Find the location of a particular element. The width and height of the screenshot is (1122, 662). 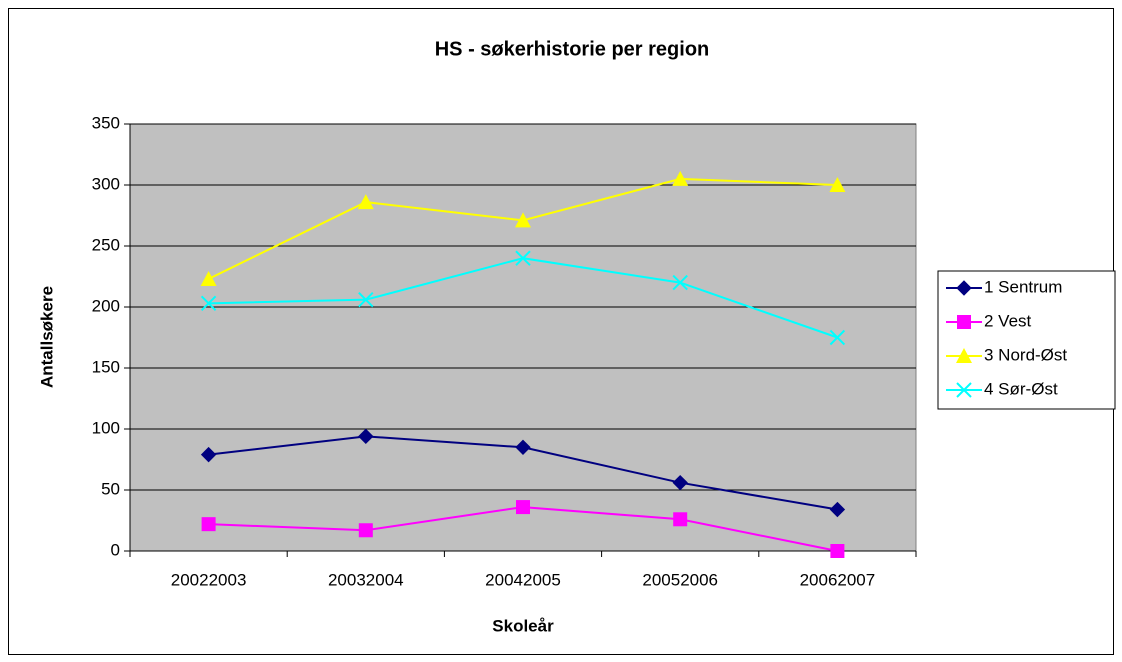

y-tick-label: 0 is located at coordinates (115, 549).